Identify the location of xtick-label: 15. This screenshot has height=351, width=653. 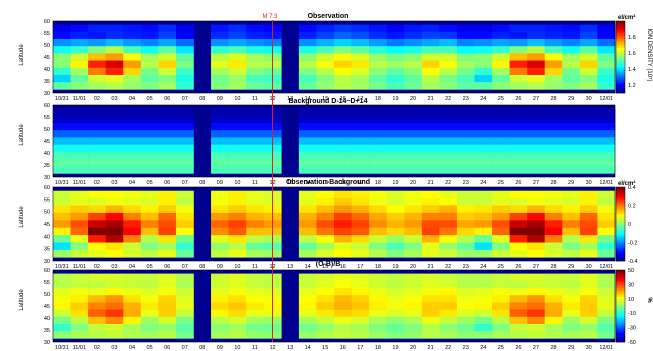
(325, 348).